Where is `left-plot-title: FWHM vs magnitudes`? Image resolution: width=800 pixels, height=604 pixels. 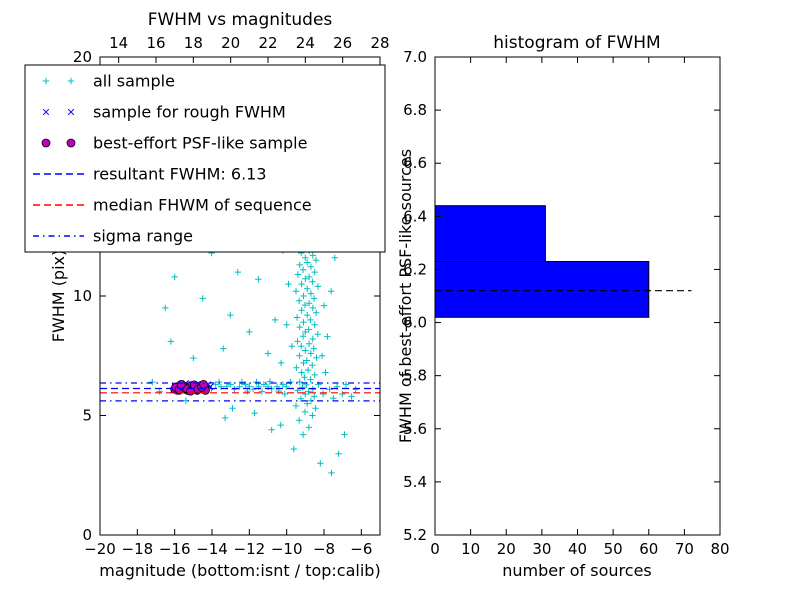 left-plot-title: FWHM vs magnitudes is located at coordinates (240, 20).